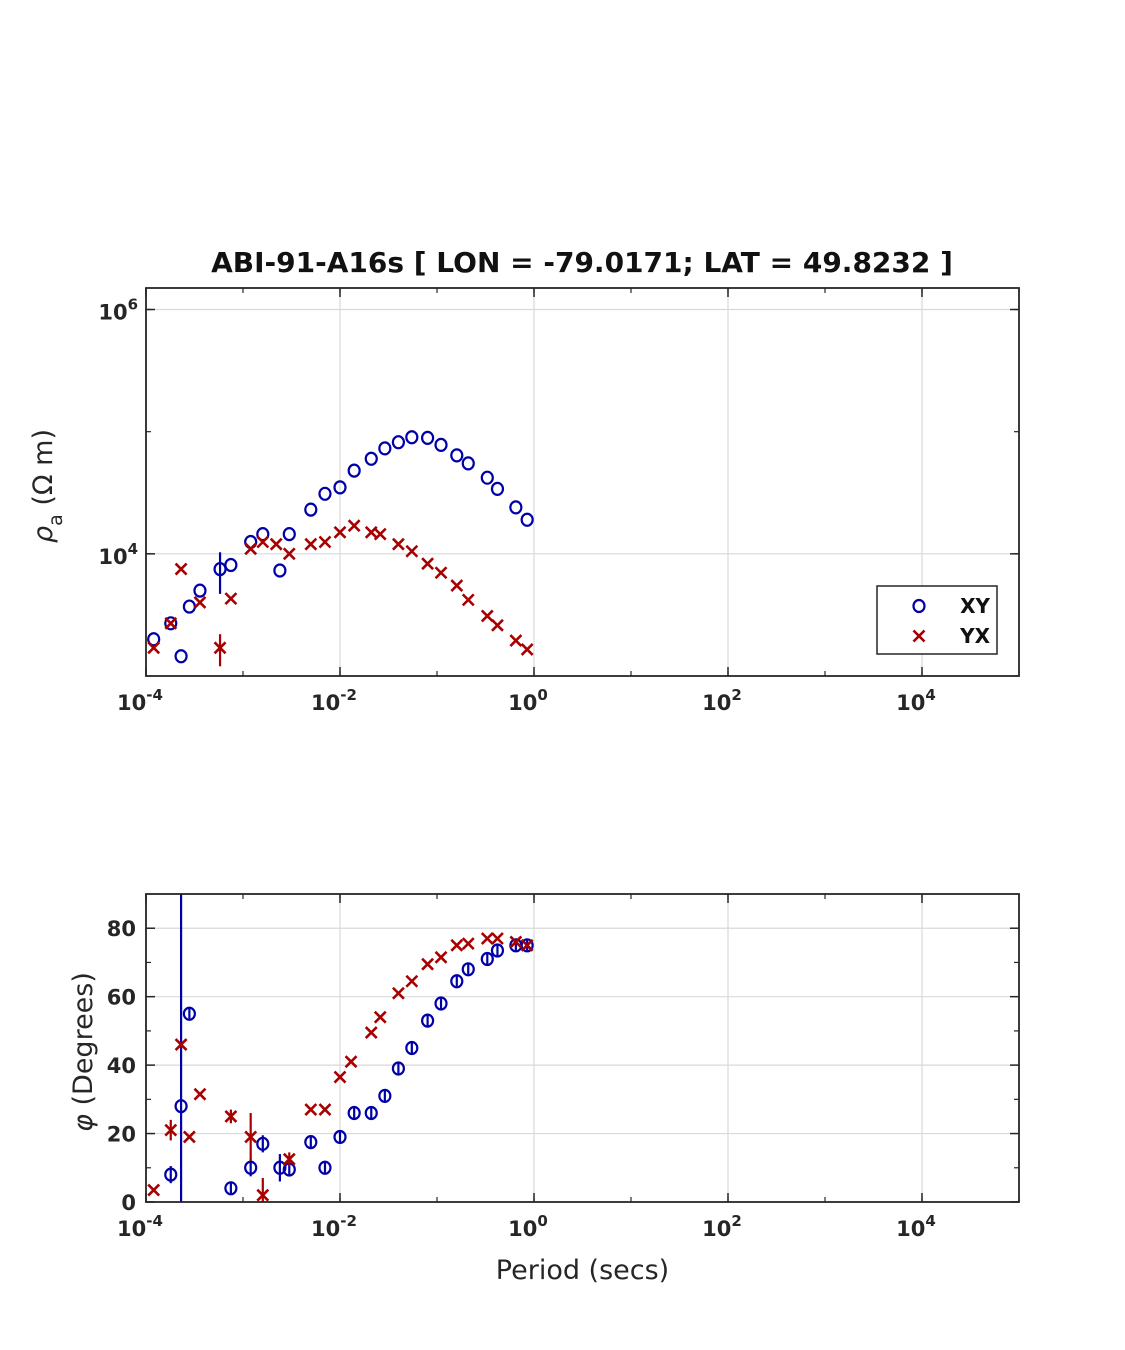 This screenshot has height=1350, width=1125. I want to click on yx-series, so click(340, 1067).